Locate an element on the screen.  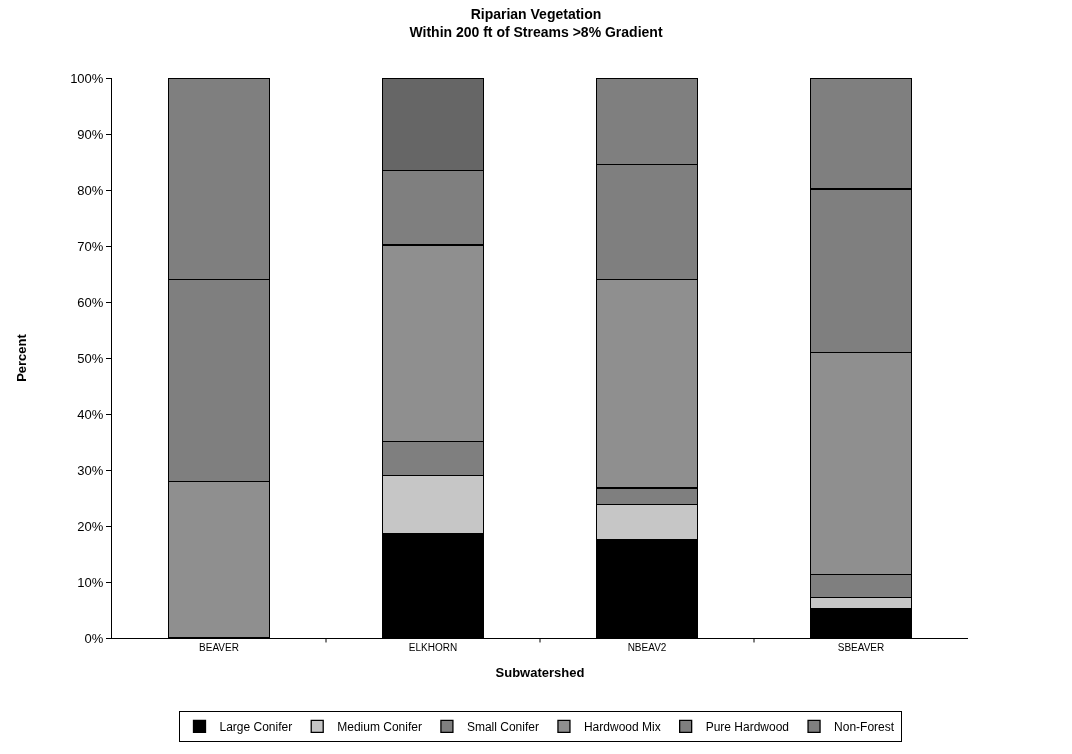
y-tick-label: 100% is located at coordinates (87, 78).